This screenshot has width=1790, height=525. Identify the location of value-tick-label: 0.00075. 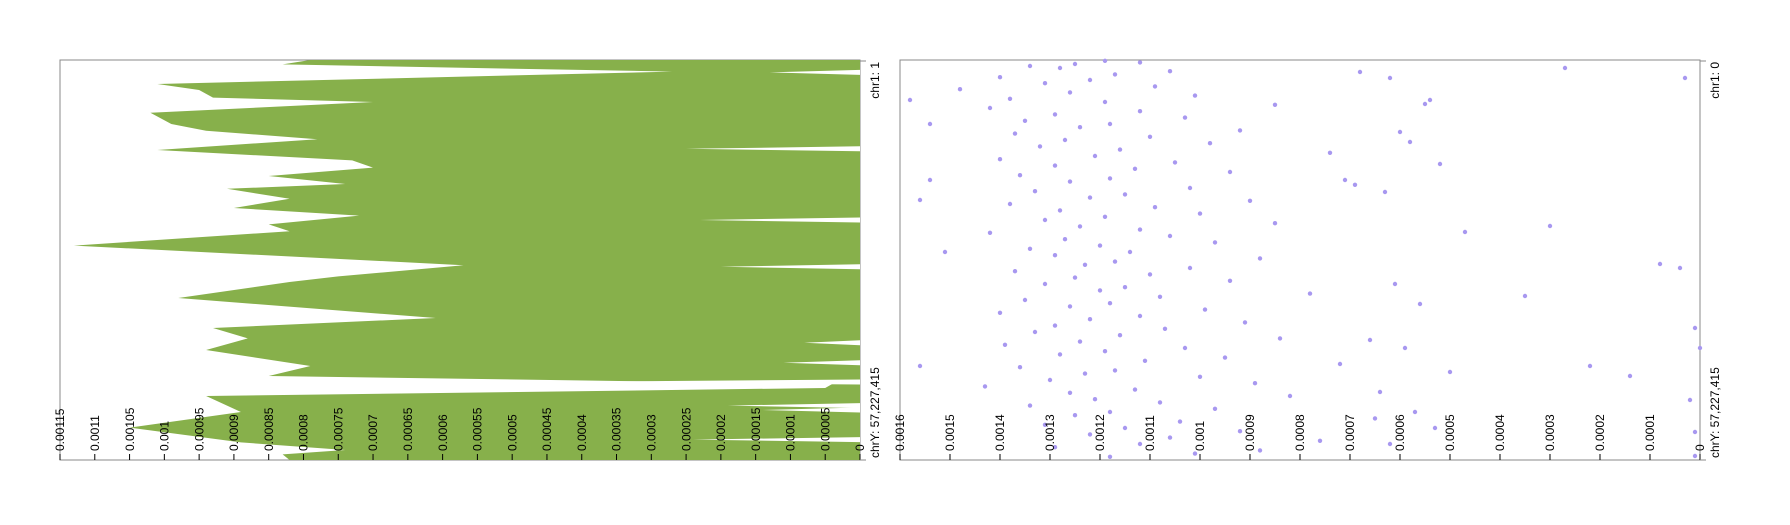
(338, 429).